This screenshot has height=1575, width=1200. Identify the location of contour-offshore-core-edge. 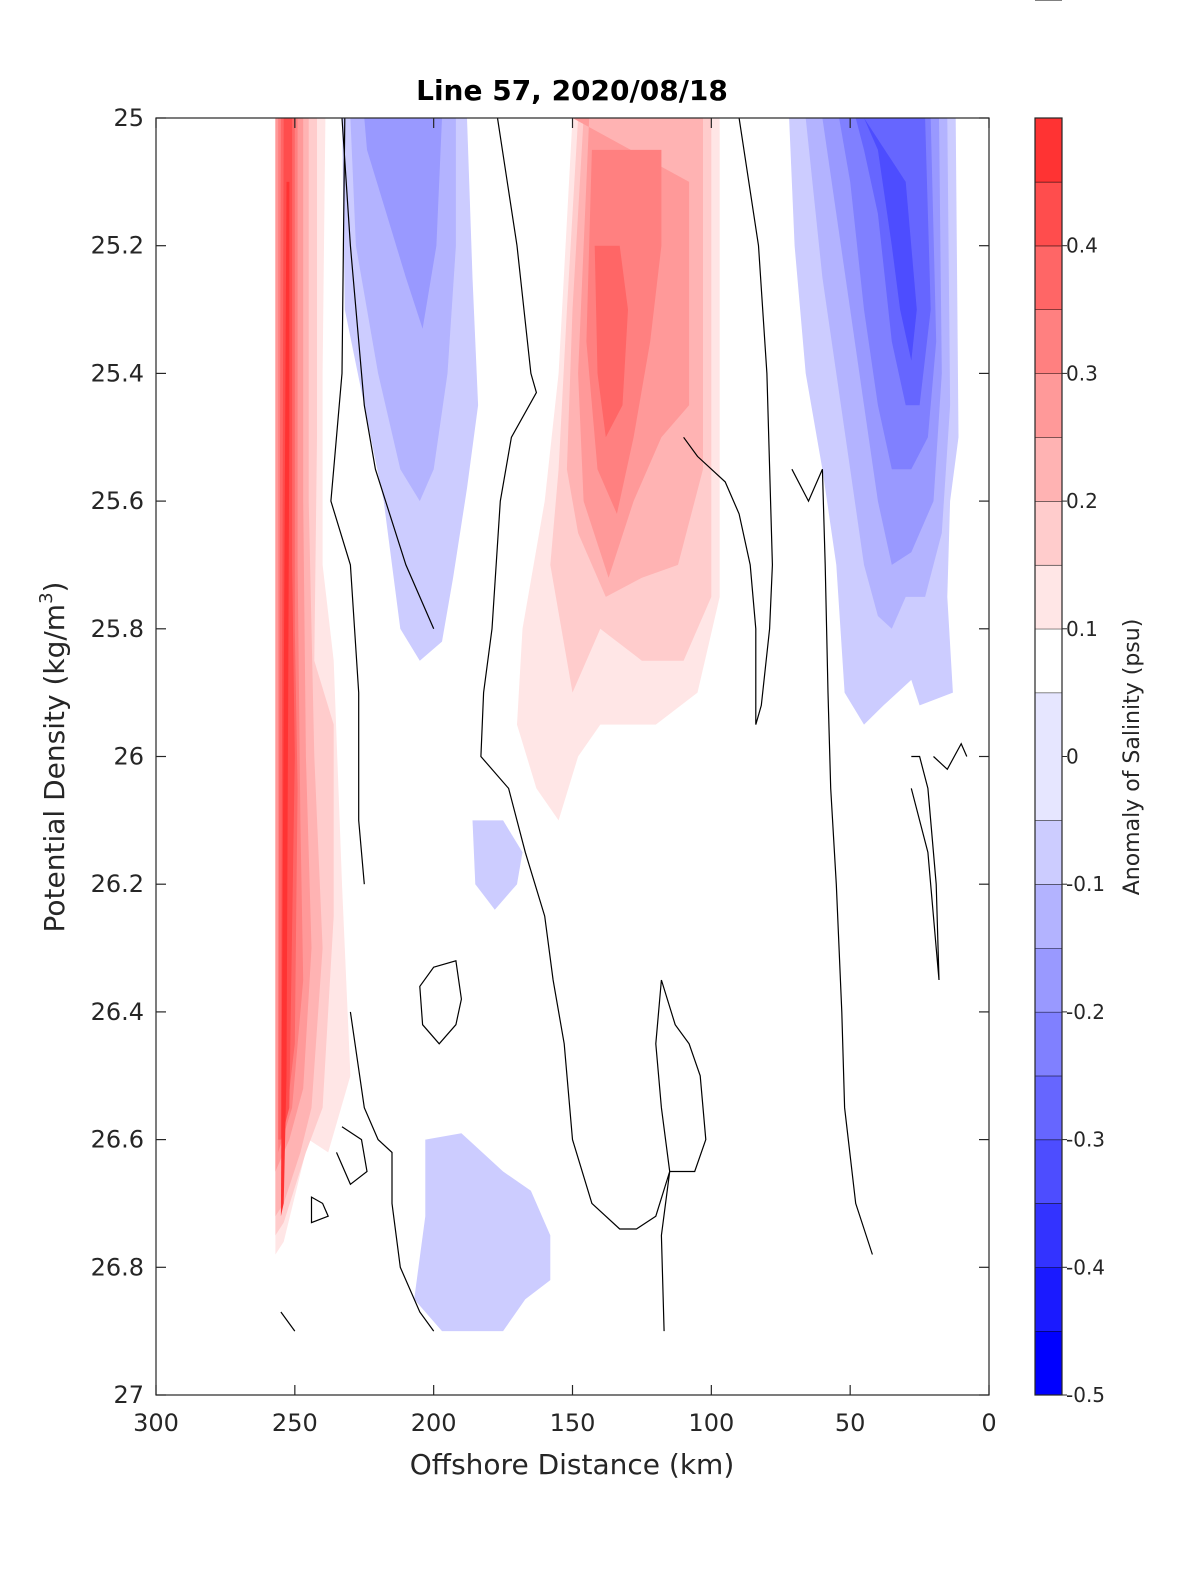
(347, 501).